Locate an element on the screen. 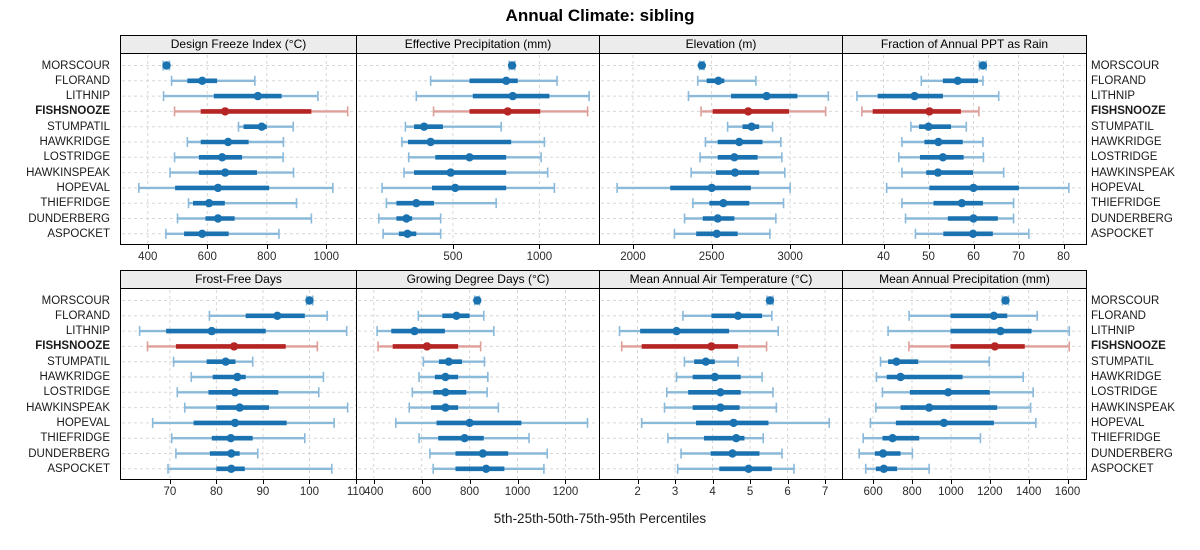 The width and height of the screenshot is (1200, 550). axis-tick-label: 400 is located at coordinates (374, 492).